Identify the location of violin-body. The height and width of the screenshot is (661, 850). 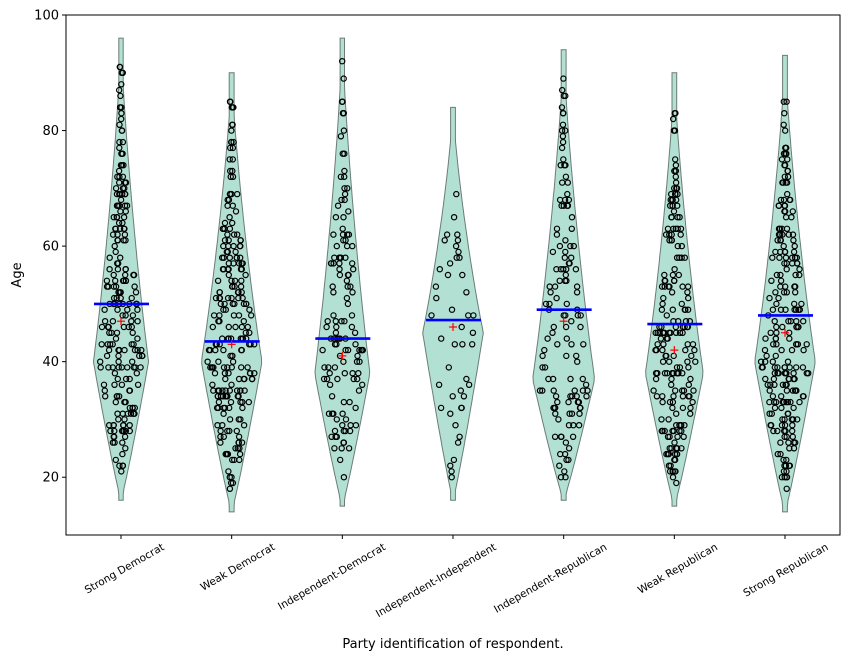
(453, 303).